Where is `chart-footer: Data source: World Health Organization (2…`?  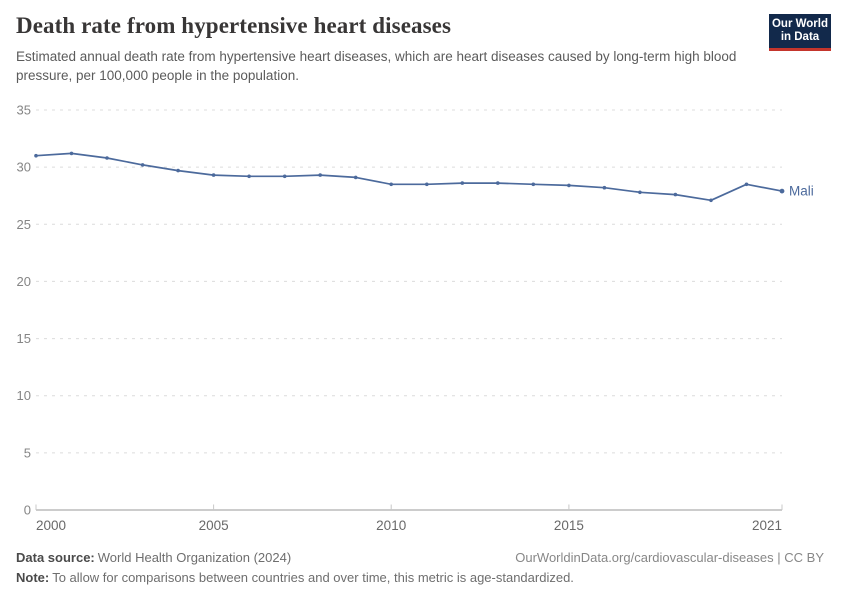 chart-footer: Data source: World Health Organization (2… is located at coordinates (420, 567).